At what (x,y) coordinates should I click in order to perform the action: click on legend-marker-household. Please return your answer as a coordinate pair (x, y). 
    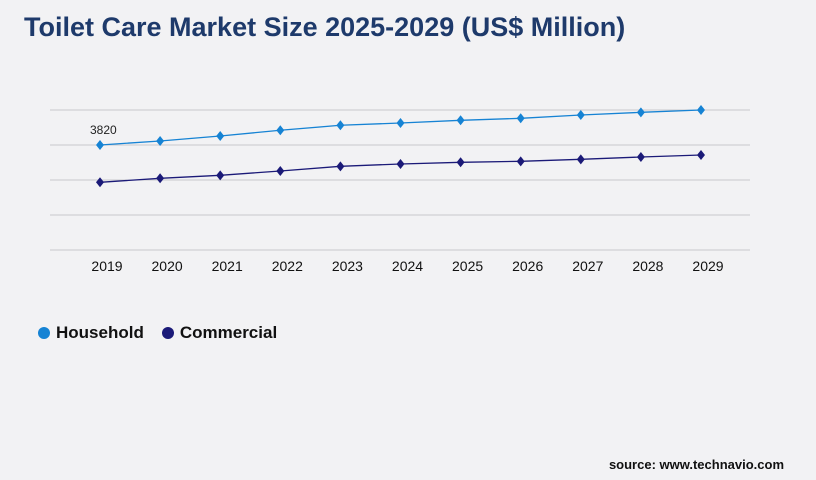
    Looking at the image, I should click on (44, 333).